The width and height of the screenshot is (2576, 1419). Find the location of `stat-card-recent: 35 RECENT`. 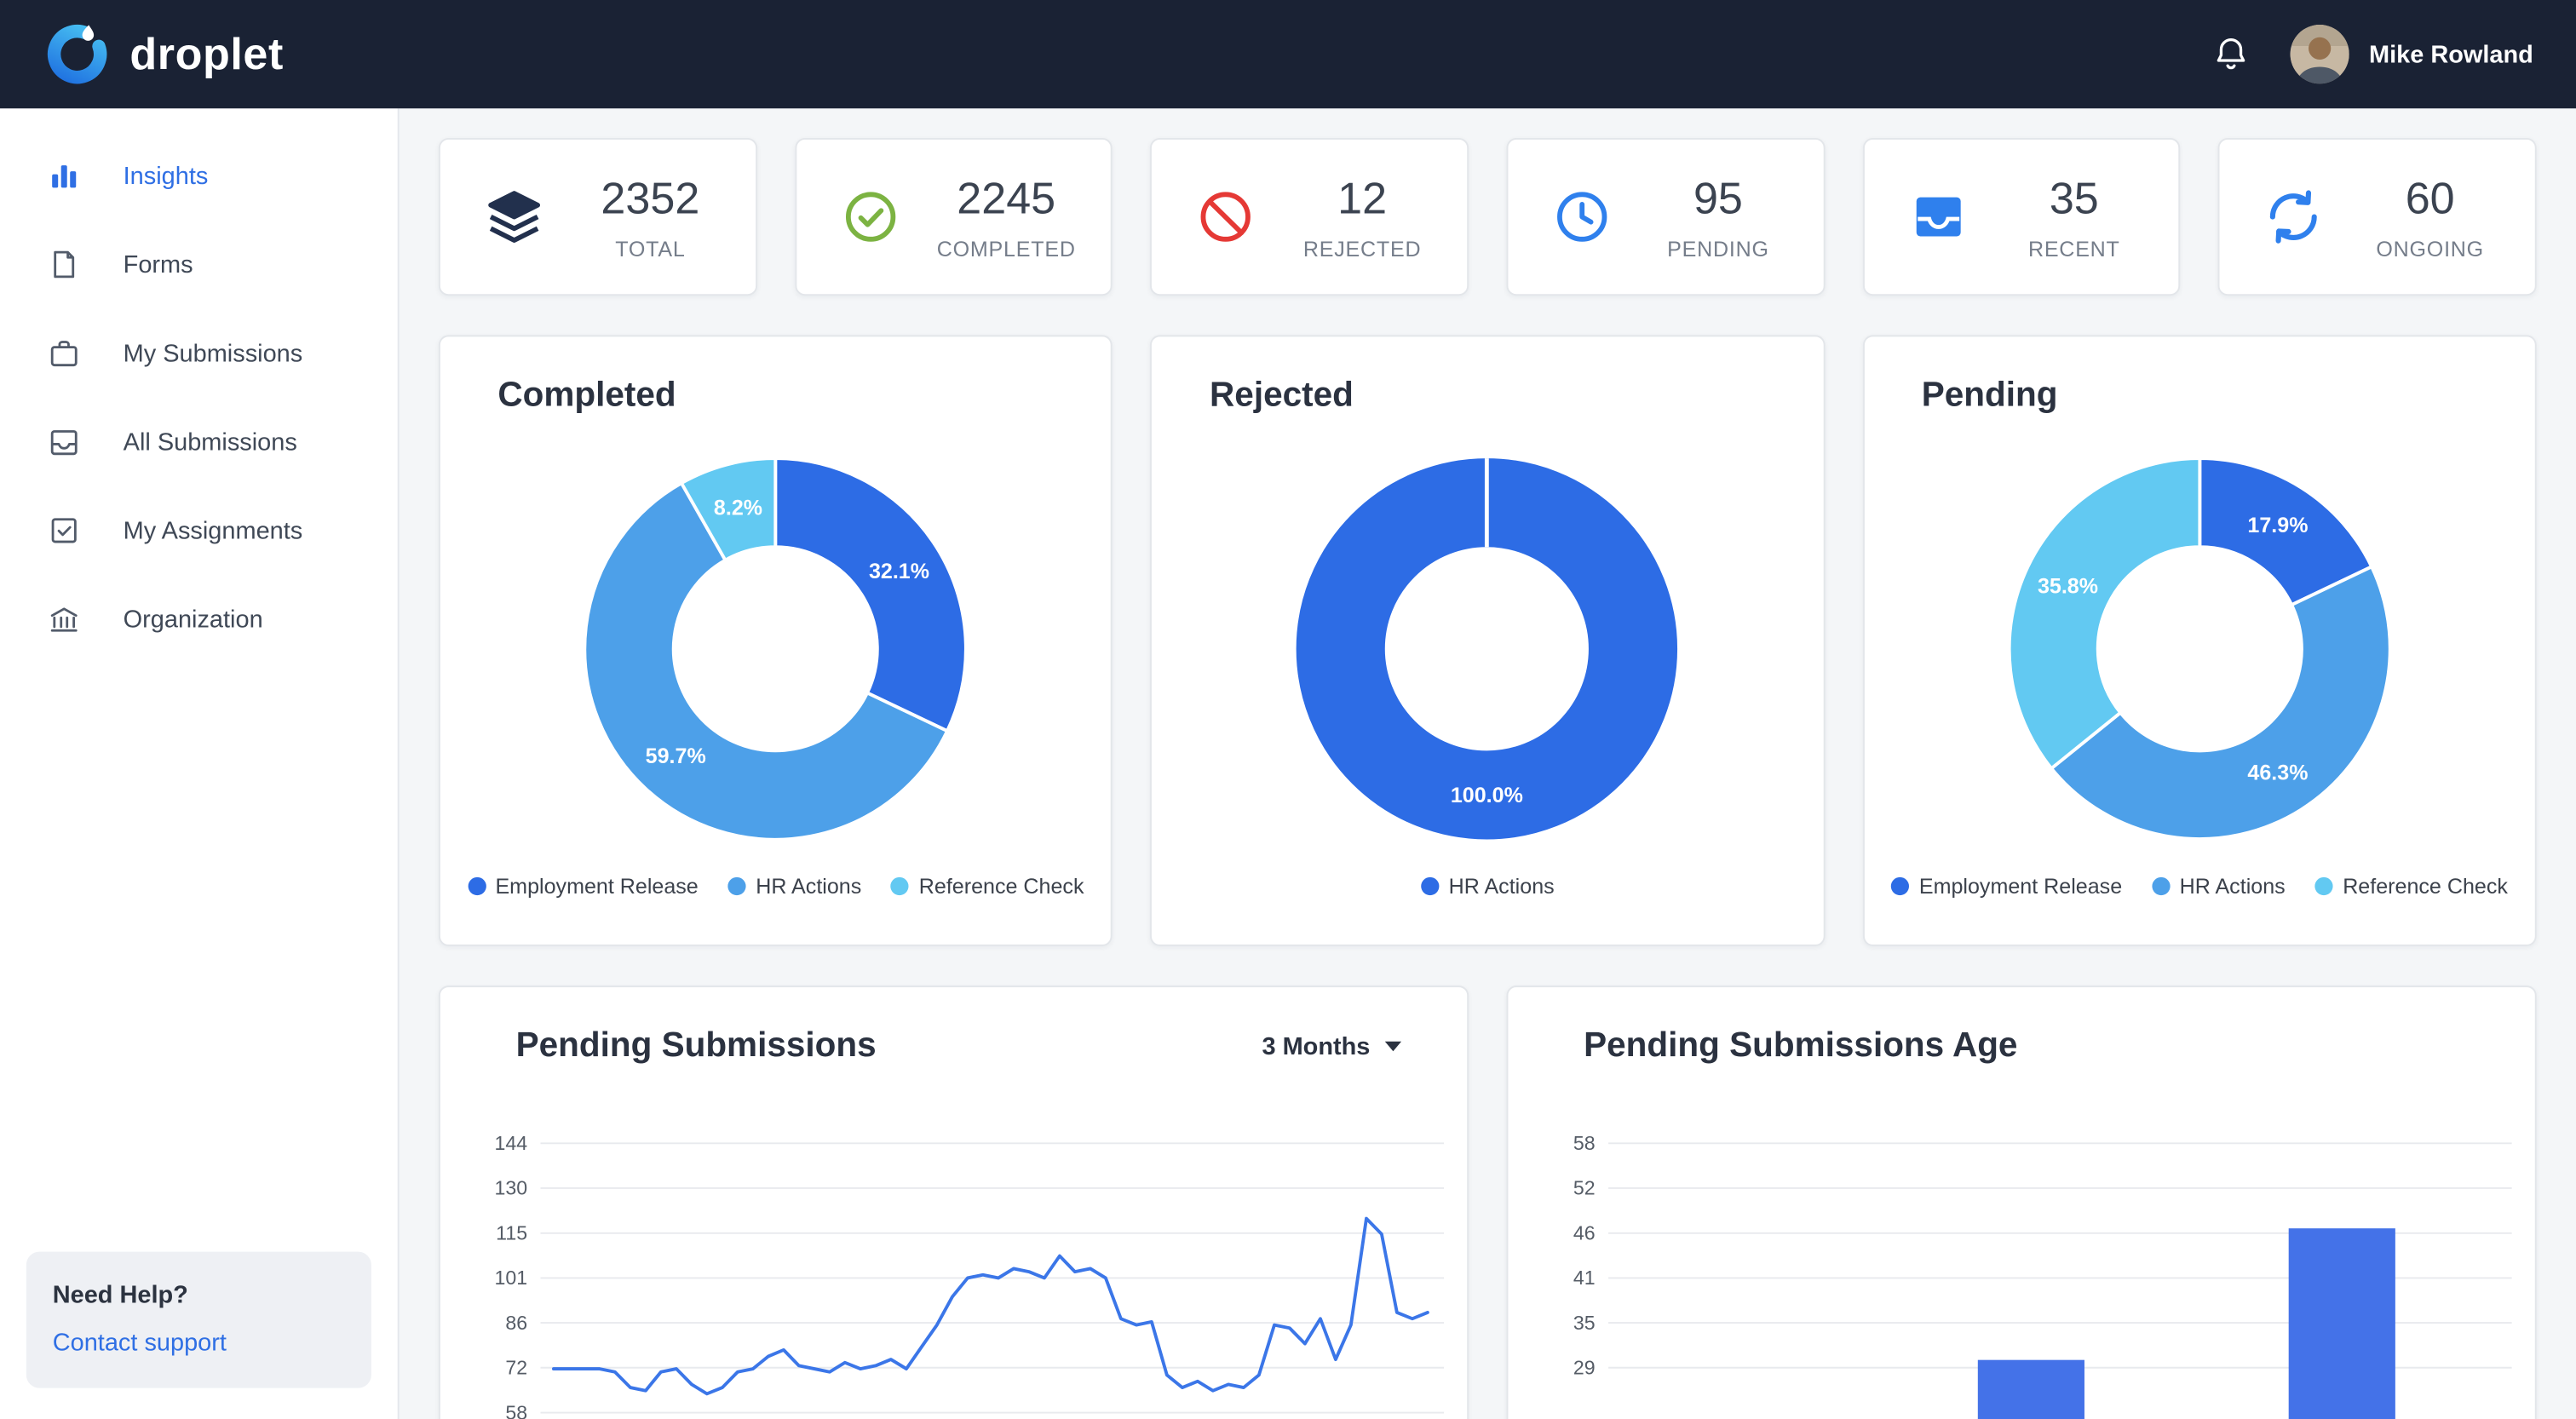

stat-card-recent: 35 RECENT is located at coordinates (2022, 217).